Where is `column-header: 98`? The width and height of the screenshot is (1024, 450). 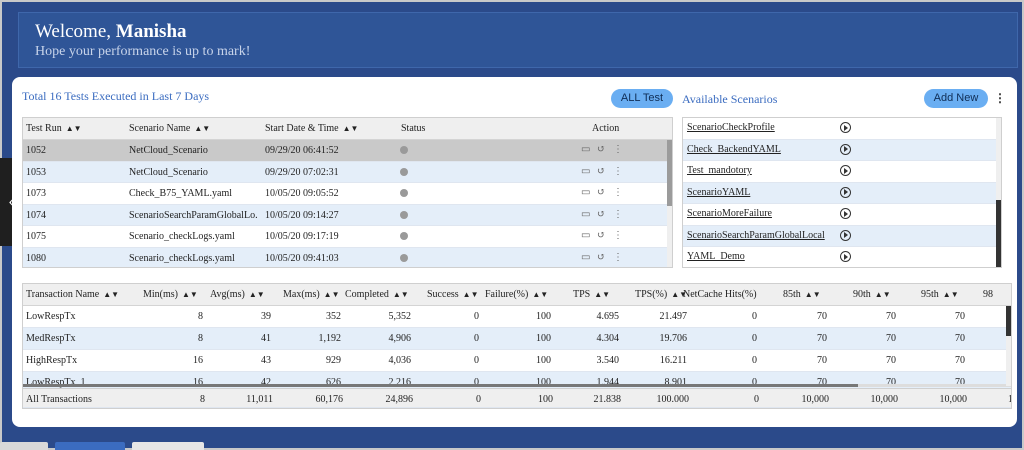 column-header: 98 is located at coordinates (988, 294).